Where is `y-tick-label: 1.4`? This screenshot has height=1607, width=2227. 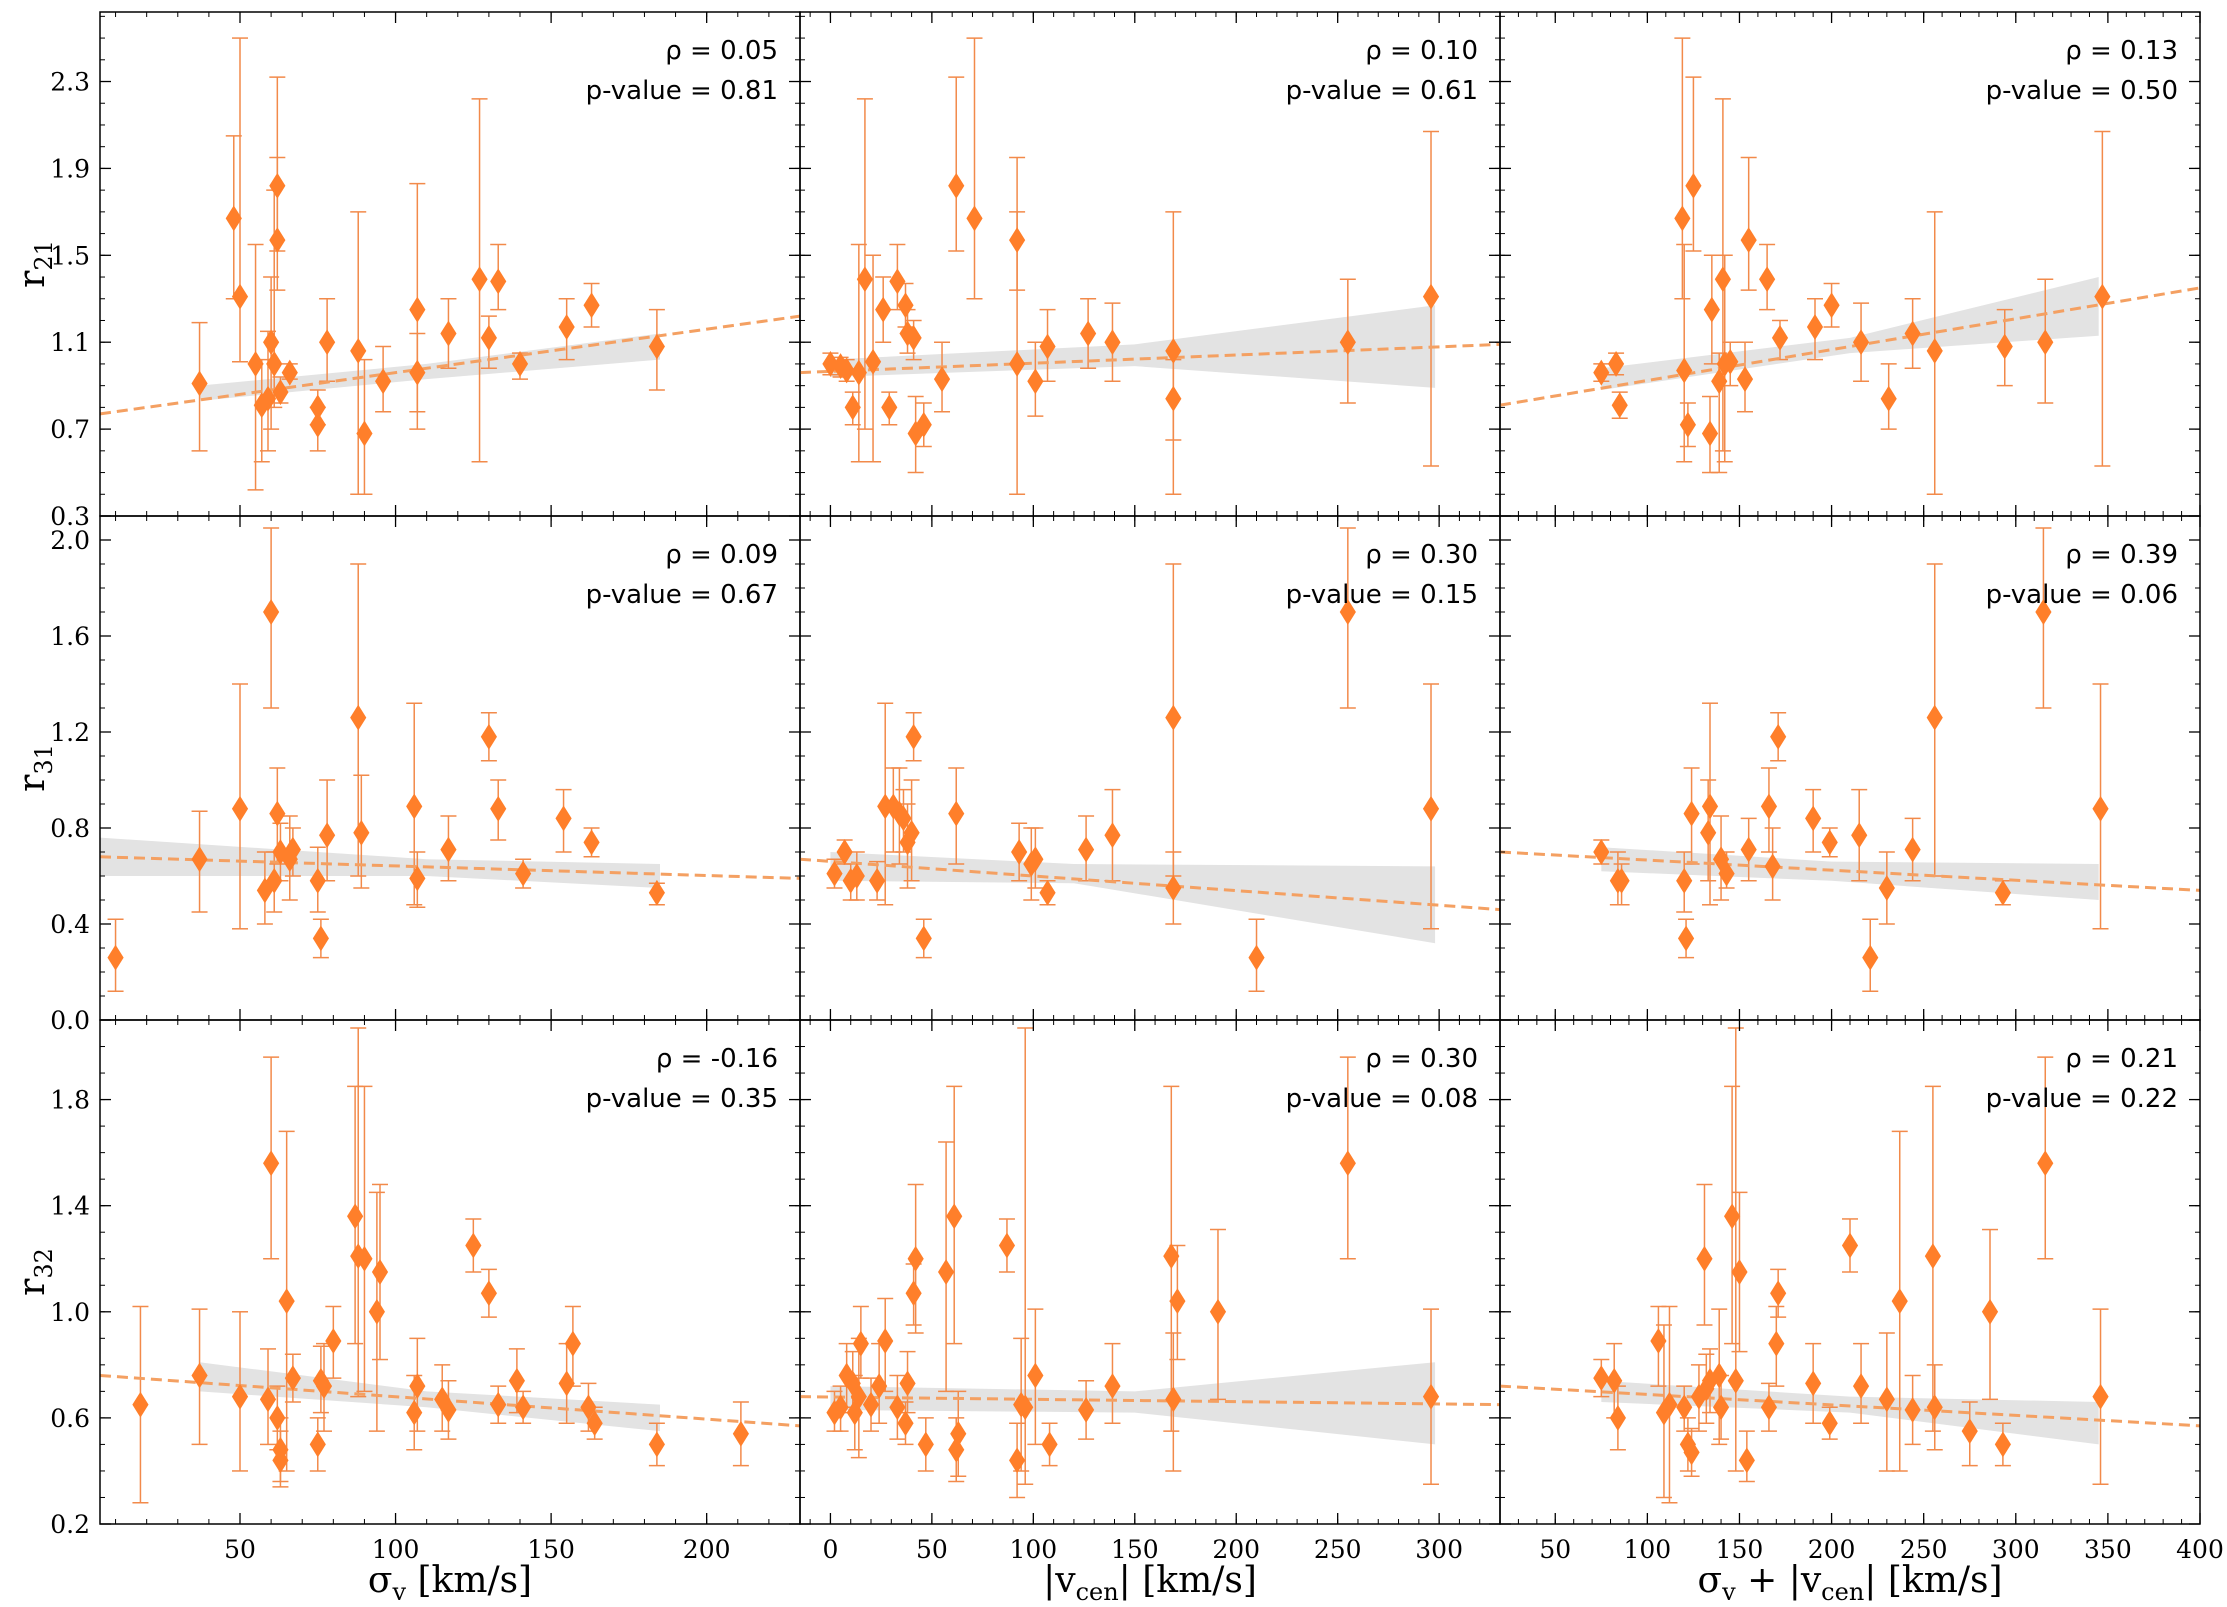 y-tick-label: 1.4 is located at coordinates (70, 1206).